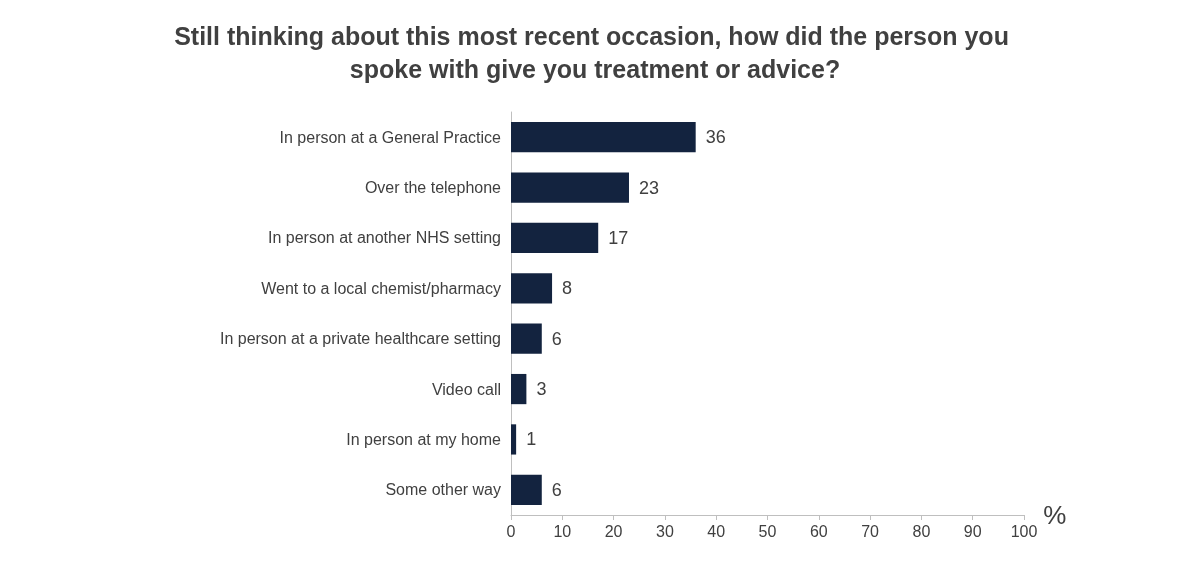  I want to click on data-label: 36, so click(715, 137).